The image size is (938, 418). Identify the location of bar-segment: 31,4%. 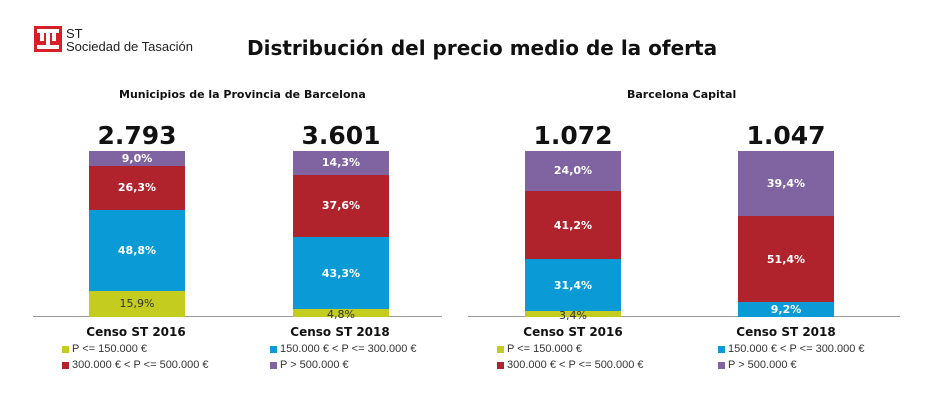
(573, 285).